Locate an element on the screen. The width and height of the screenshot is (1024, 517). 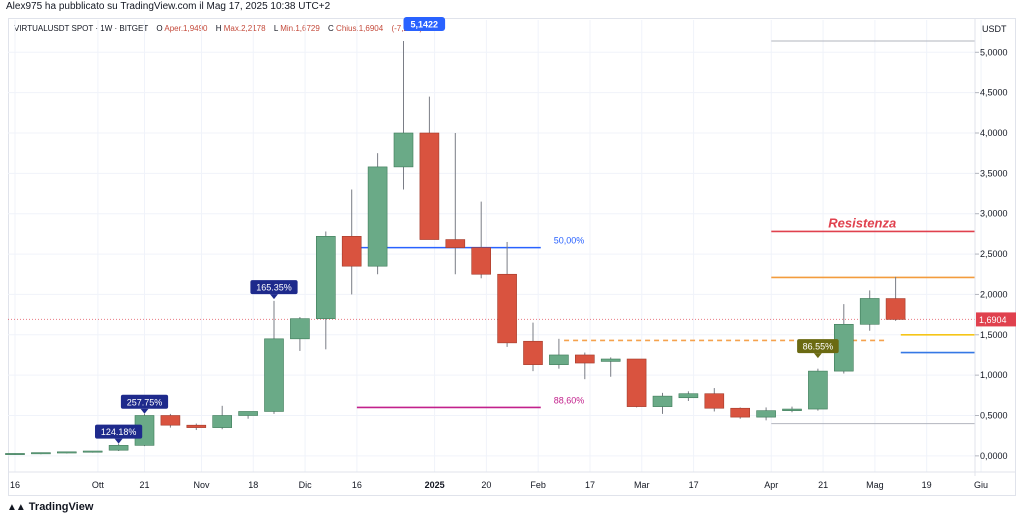
x-tick-label: 19 is located at coordinates (927, 485).